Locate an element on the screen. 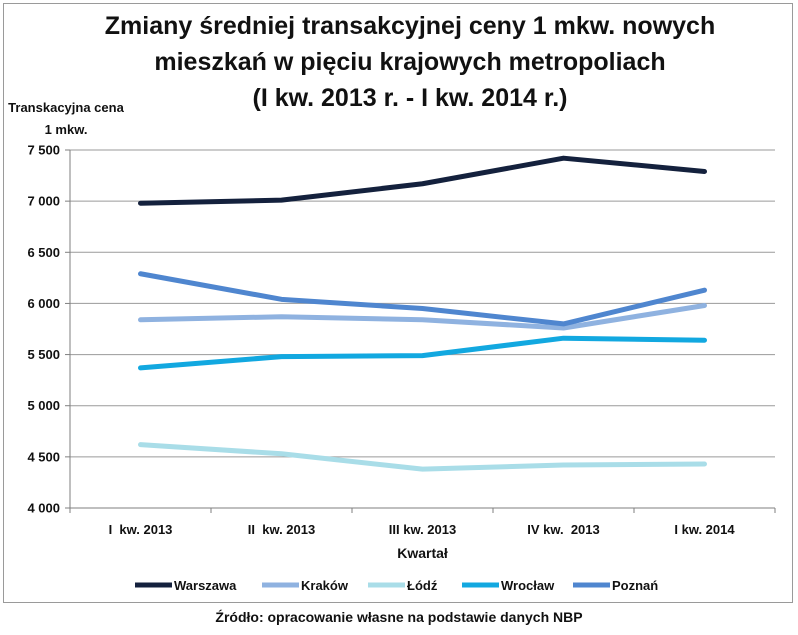  title-line-3: (I kw. 2013 r. - I kw. 2014 r.) is located at coordinates (410, 98).